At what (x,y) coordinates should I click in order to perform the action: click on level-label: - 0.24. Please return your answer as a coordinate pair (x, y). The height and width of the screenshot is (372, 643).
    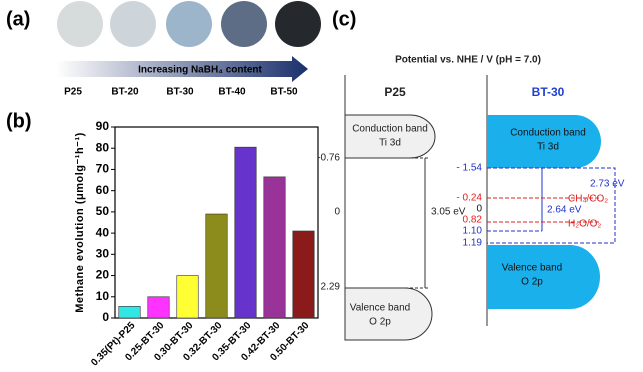
    Looking at the image, I should click on (469, 198).